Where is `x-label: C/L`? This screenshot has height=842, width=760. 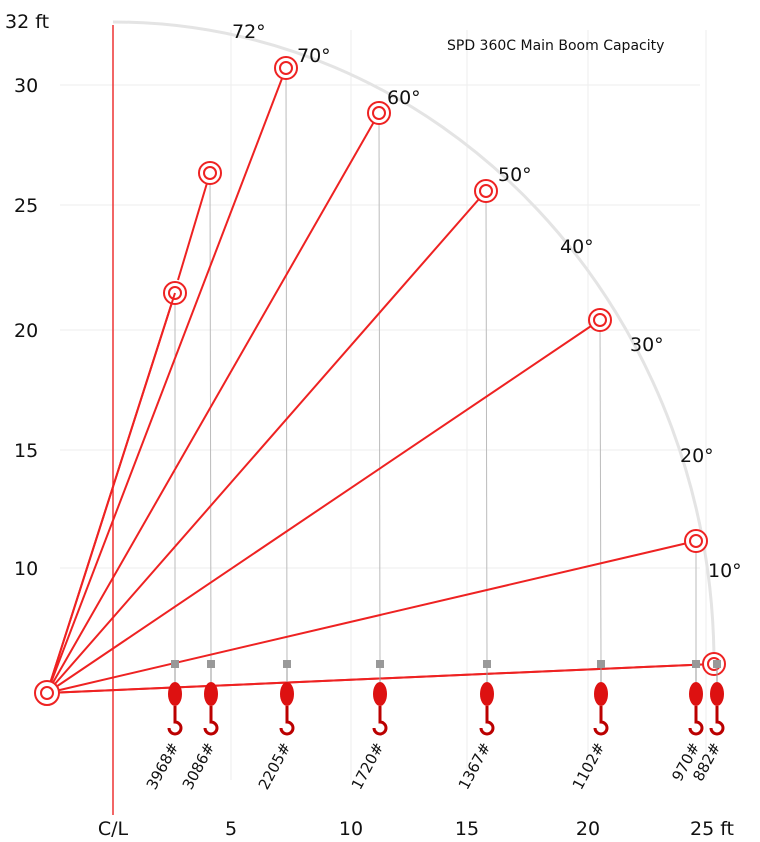
x-label: C/L is located at coordinates (113, 829).